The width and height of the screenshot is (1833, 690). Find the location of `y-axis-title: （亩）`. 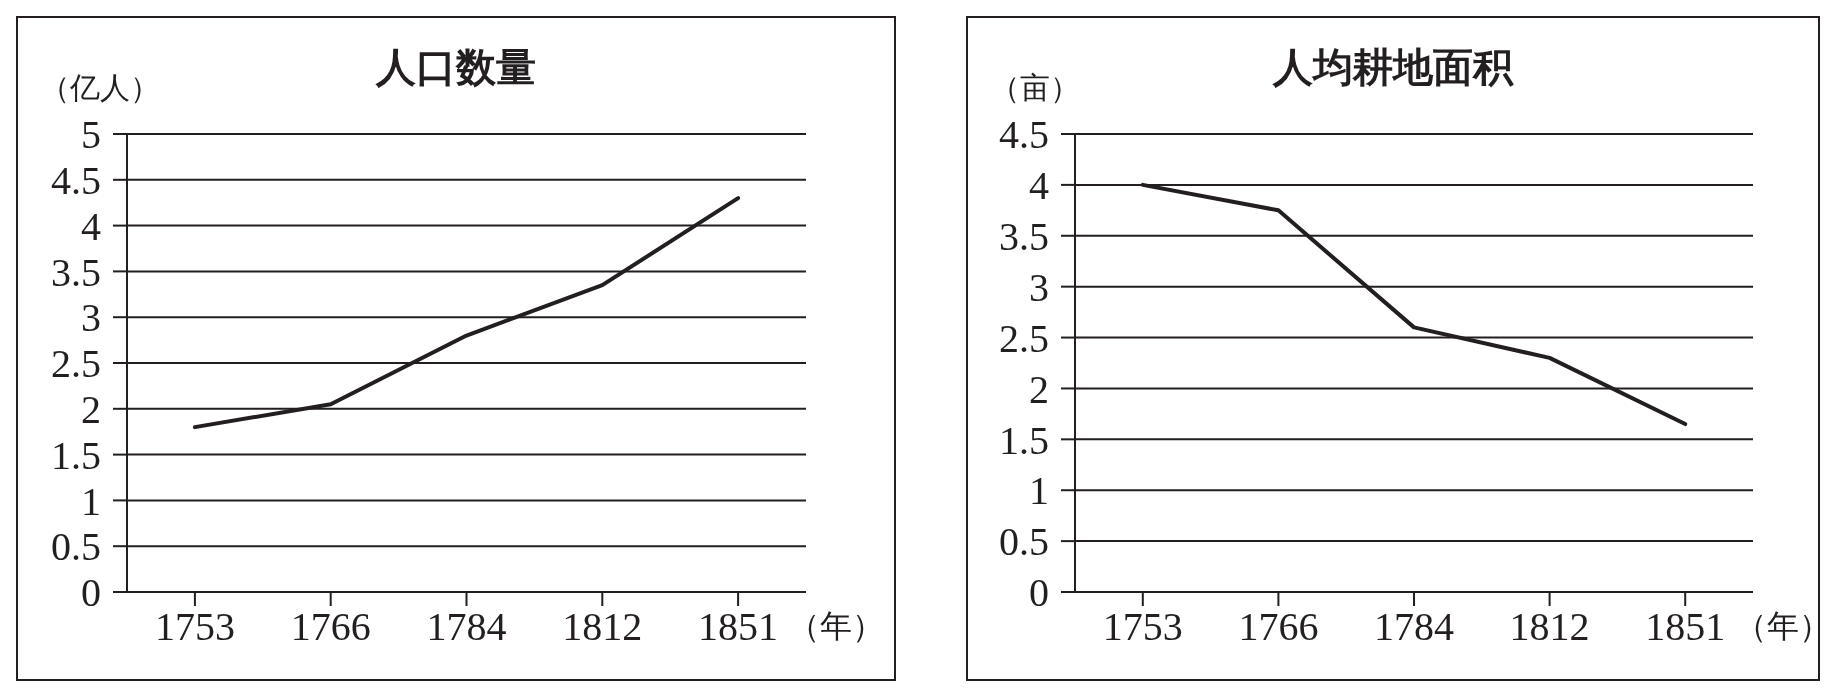

y-axis-title: （亩） is located at coordinates (1035, 88).